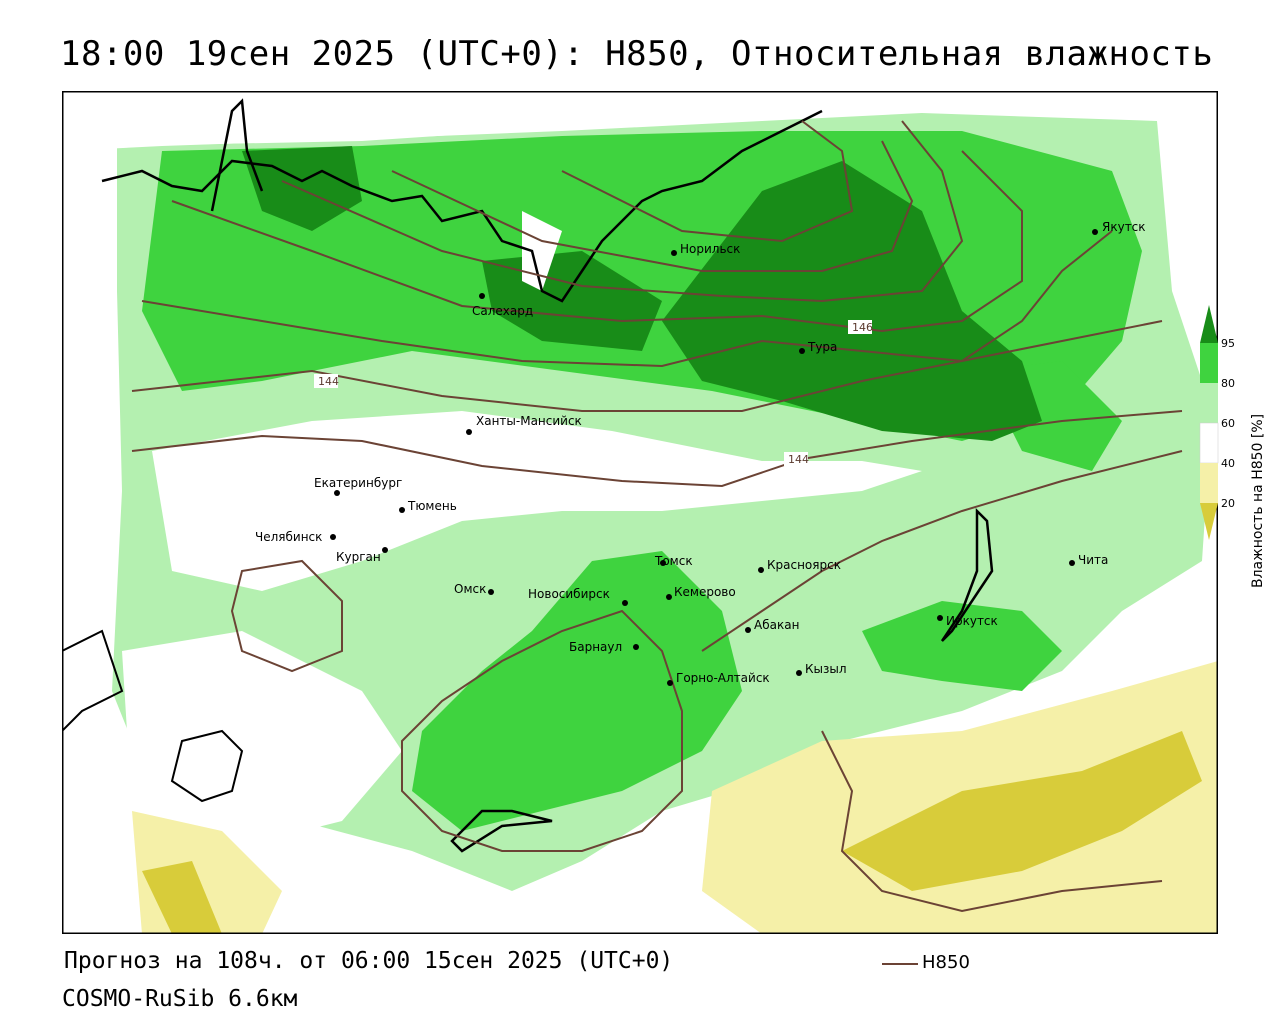 This screenshot has width=1280, height=1024. Describe the element at coordinates (569, 594) in the screenshot. I see `city-label-novosibirsk: Новосибирск` at that location.